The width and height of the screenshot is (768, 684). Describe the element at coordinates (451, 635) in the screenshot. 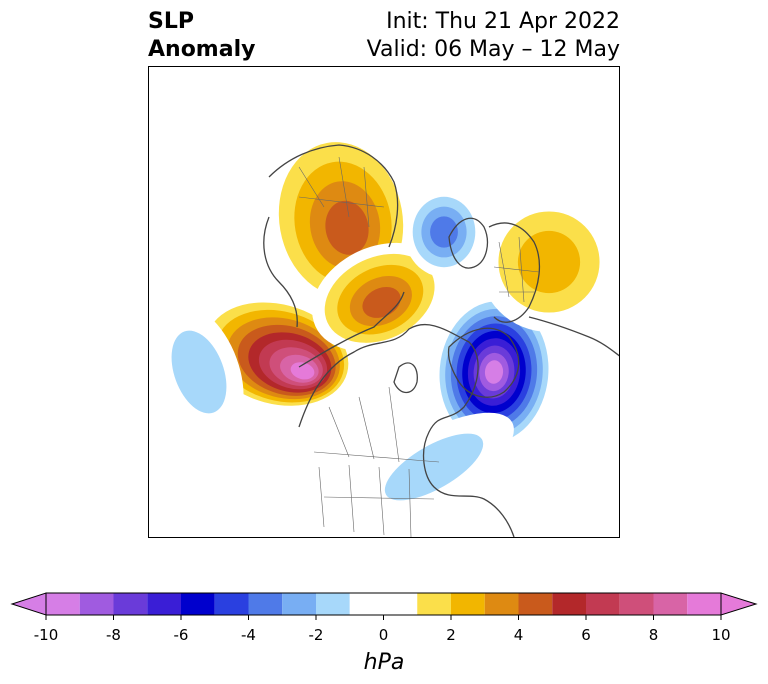

I see `colorbar-tick-label: 2` at that location.